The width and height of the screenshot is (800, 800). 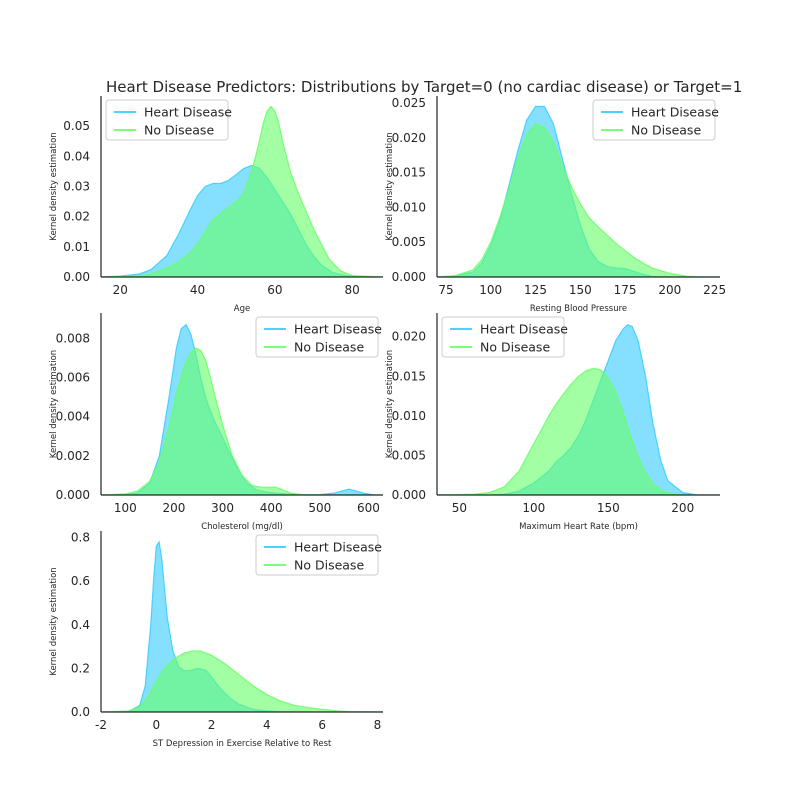 What do you see at coordinates (578, 309) in the screenshot?
I see `x-axis-label: Resting Blood Pressure` at bounding box center [578, 309].